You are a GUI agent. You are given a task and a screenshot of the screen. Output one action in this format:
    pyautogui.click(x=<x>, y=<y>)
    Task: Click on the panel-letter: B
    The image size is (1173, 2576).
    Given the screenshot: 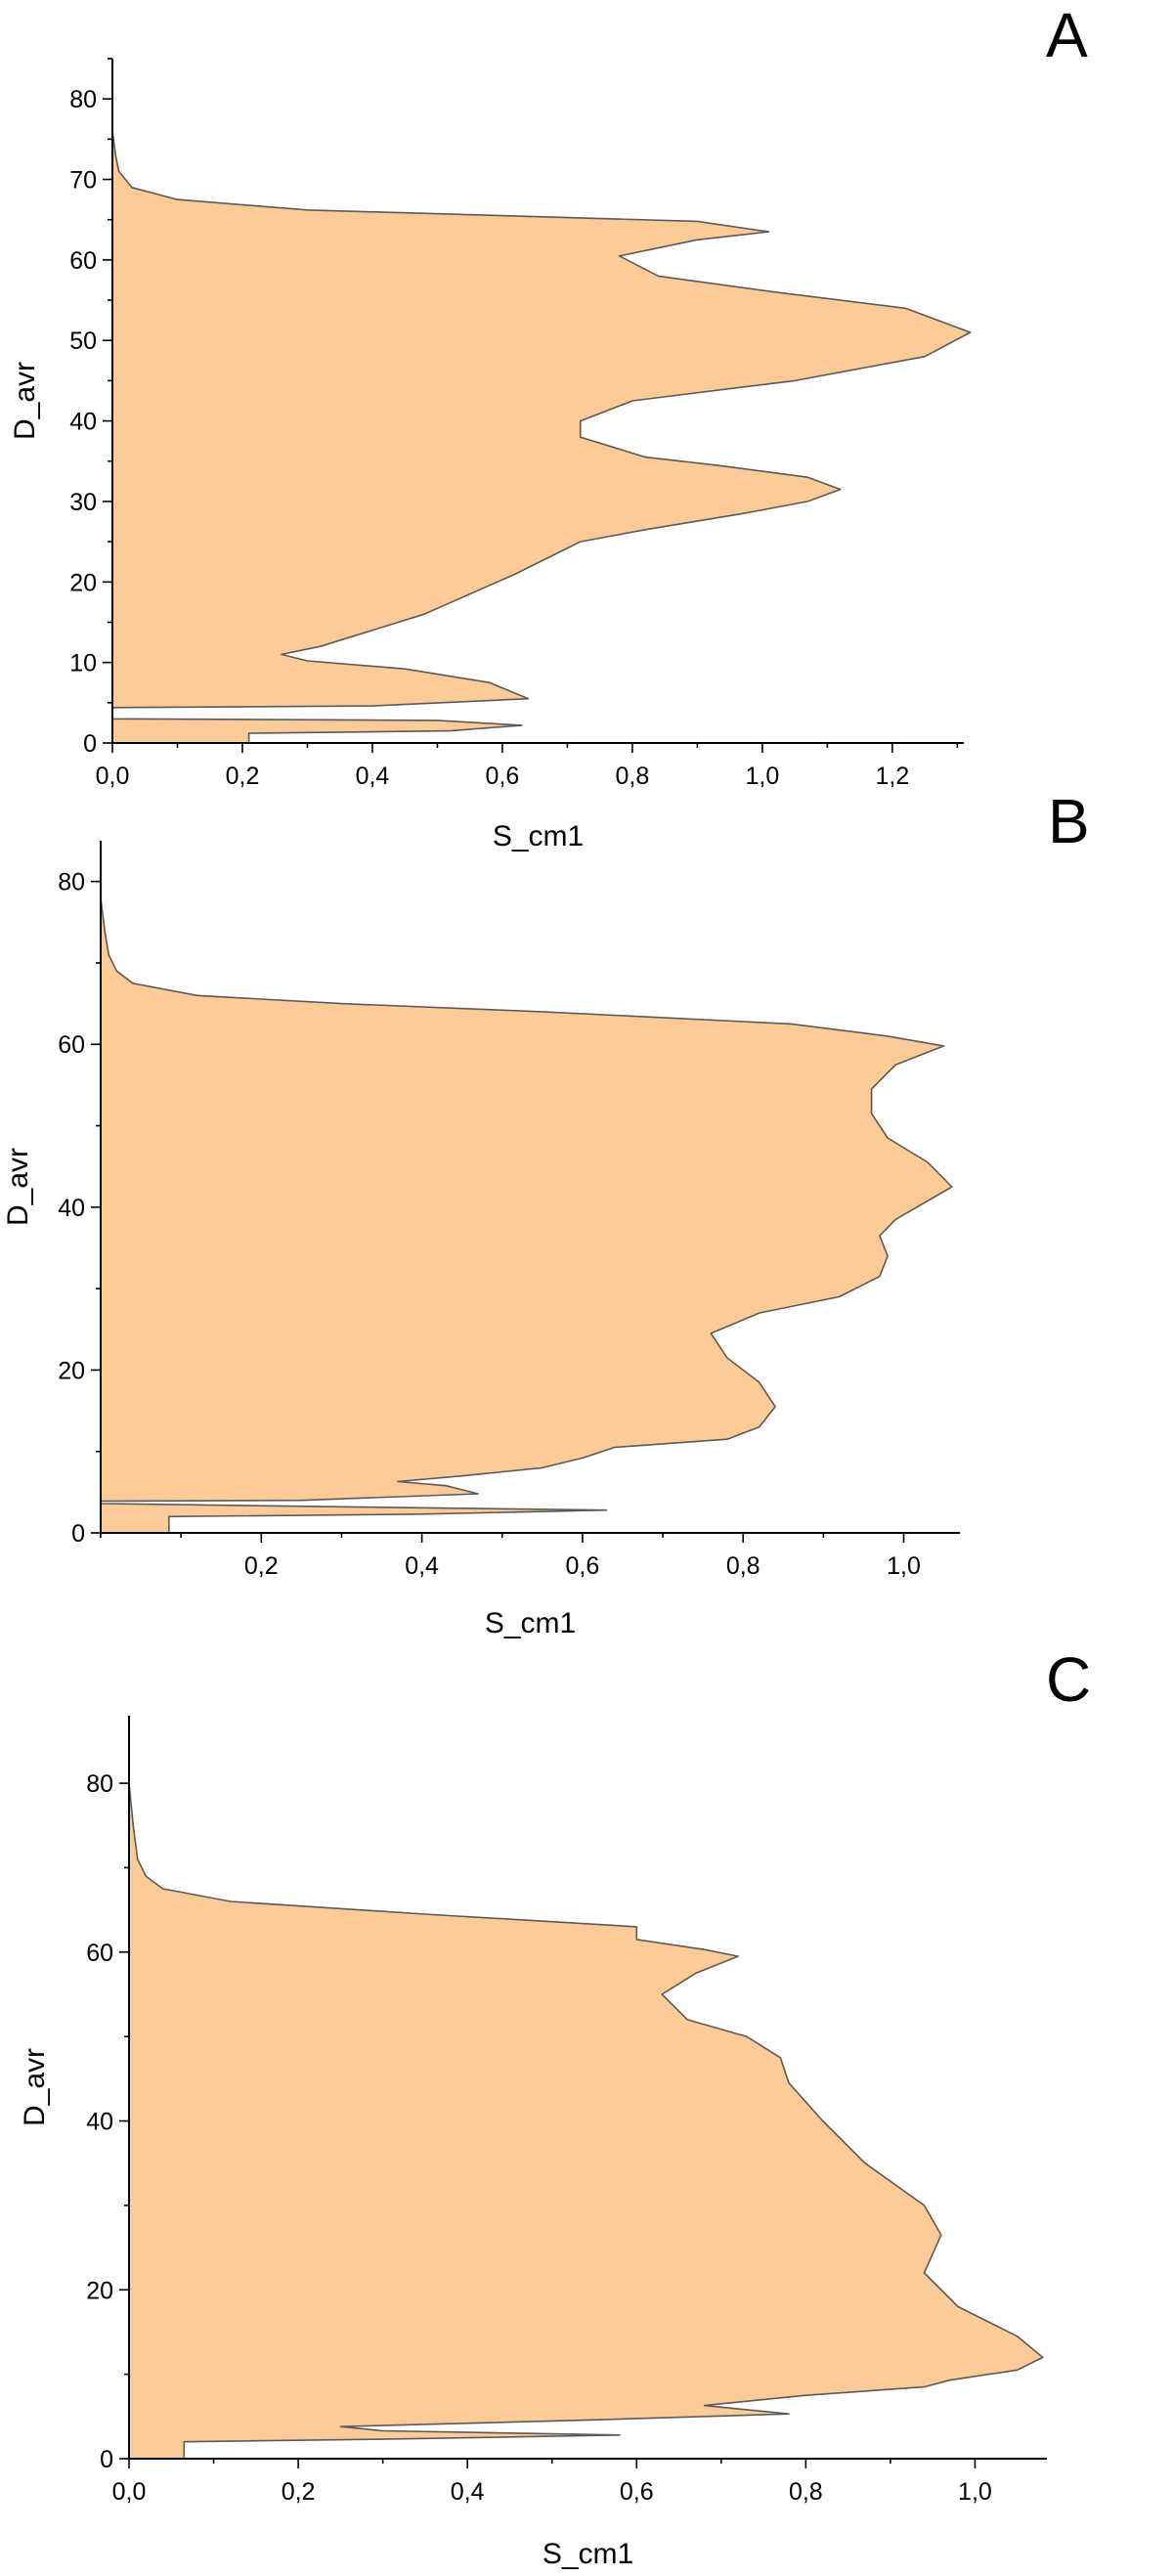 What is the action you would take?
    pyautogui.click(x=1069, y=821)
    